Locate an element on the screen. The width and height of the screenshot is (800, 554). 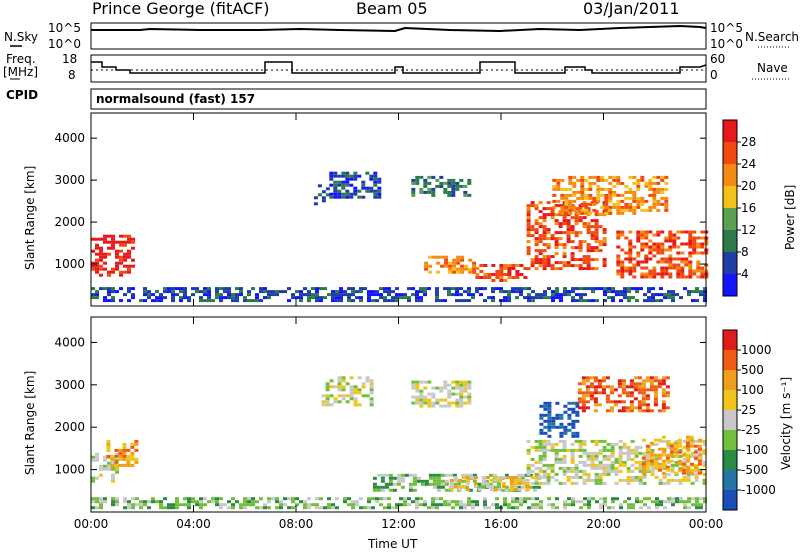
power-ytick-label: 2000 is located at coordinates (69, 222).